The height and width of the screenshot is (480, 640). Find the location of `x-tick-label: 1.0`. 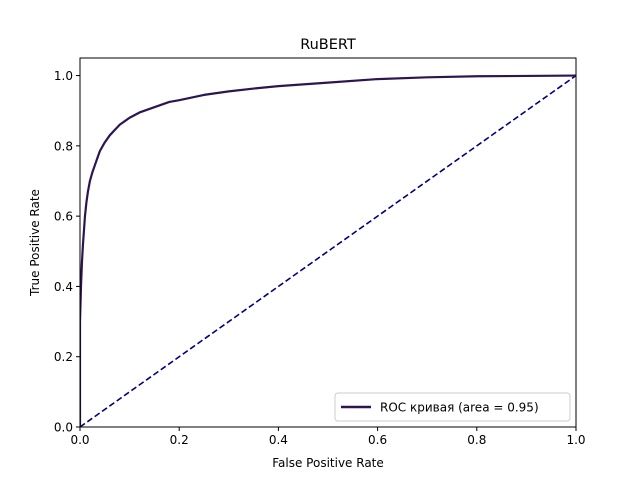

x-tick-label: 1.0 is located at coordinates (575, 440).